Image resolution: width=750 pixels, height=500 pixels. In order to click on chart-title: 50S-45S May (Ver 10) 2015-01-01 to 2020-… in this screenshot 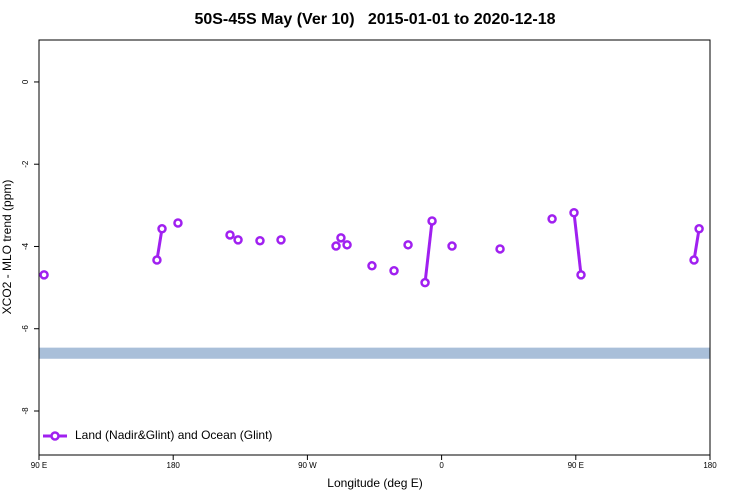, I will do `click(374, 19)`.